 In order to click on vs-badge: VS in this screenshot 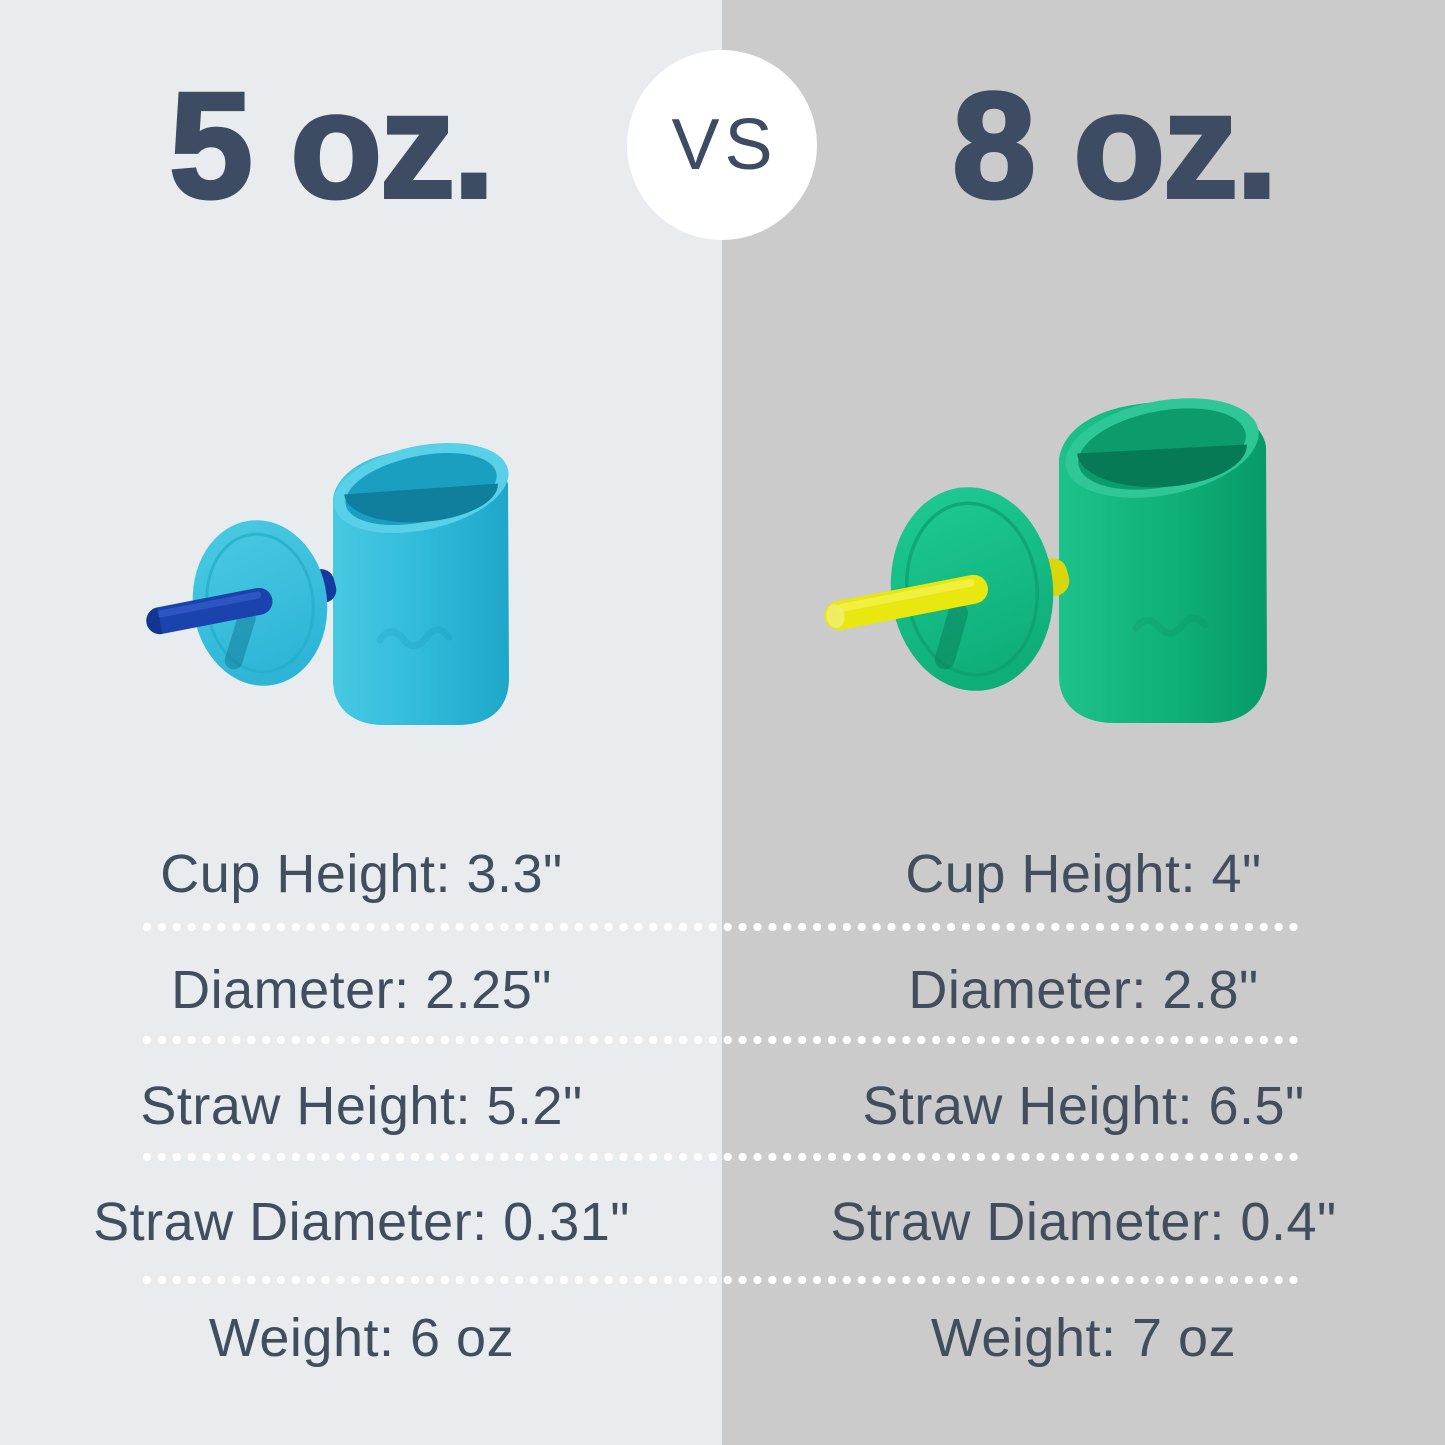, I will do `click(722, 145)`.